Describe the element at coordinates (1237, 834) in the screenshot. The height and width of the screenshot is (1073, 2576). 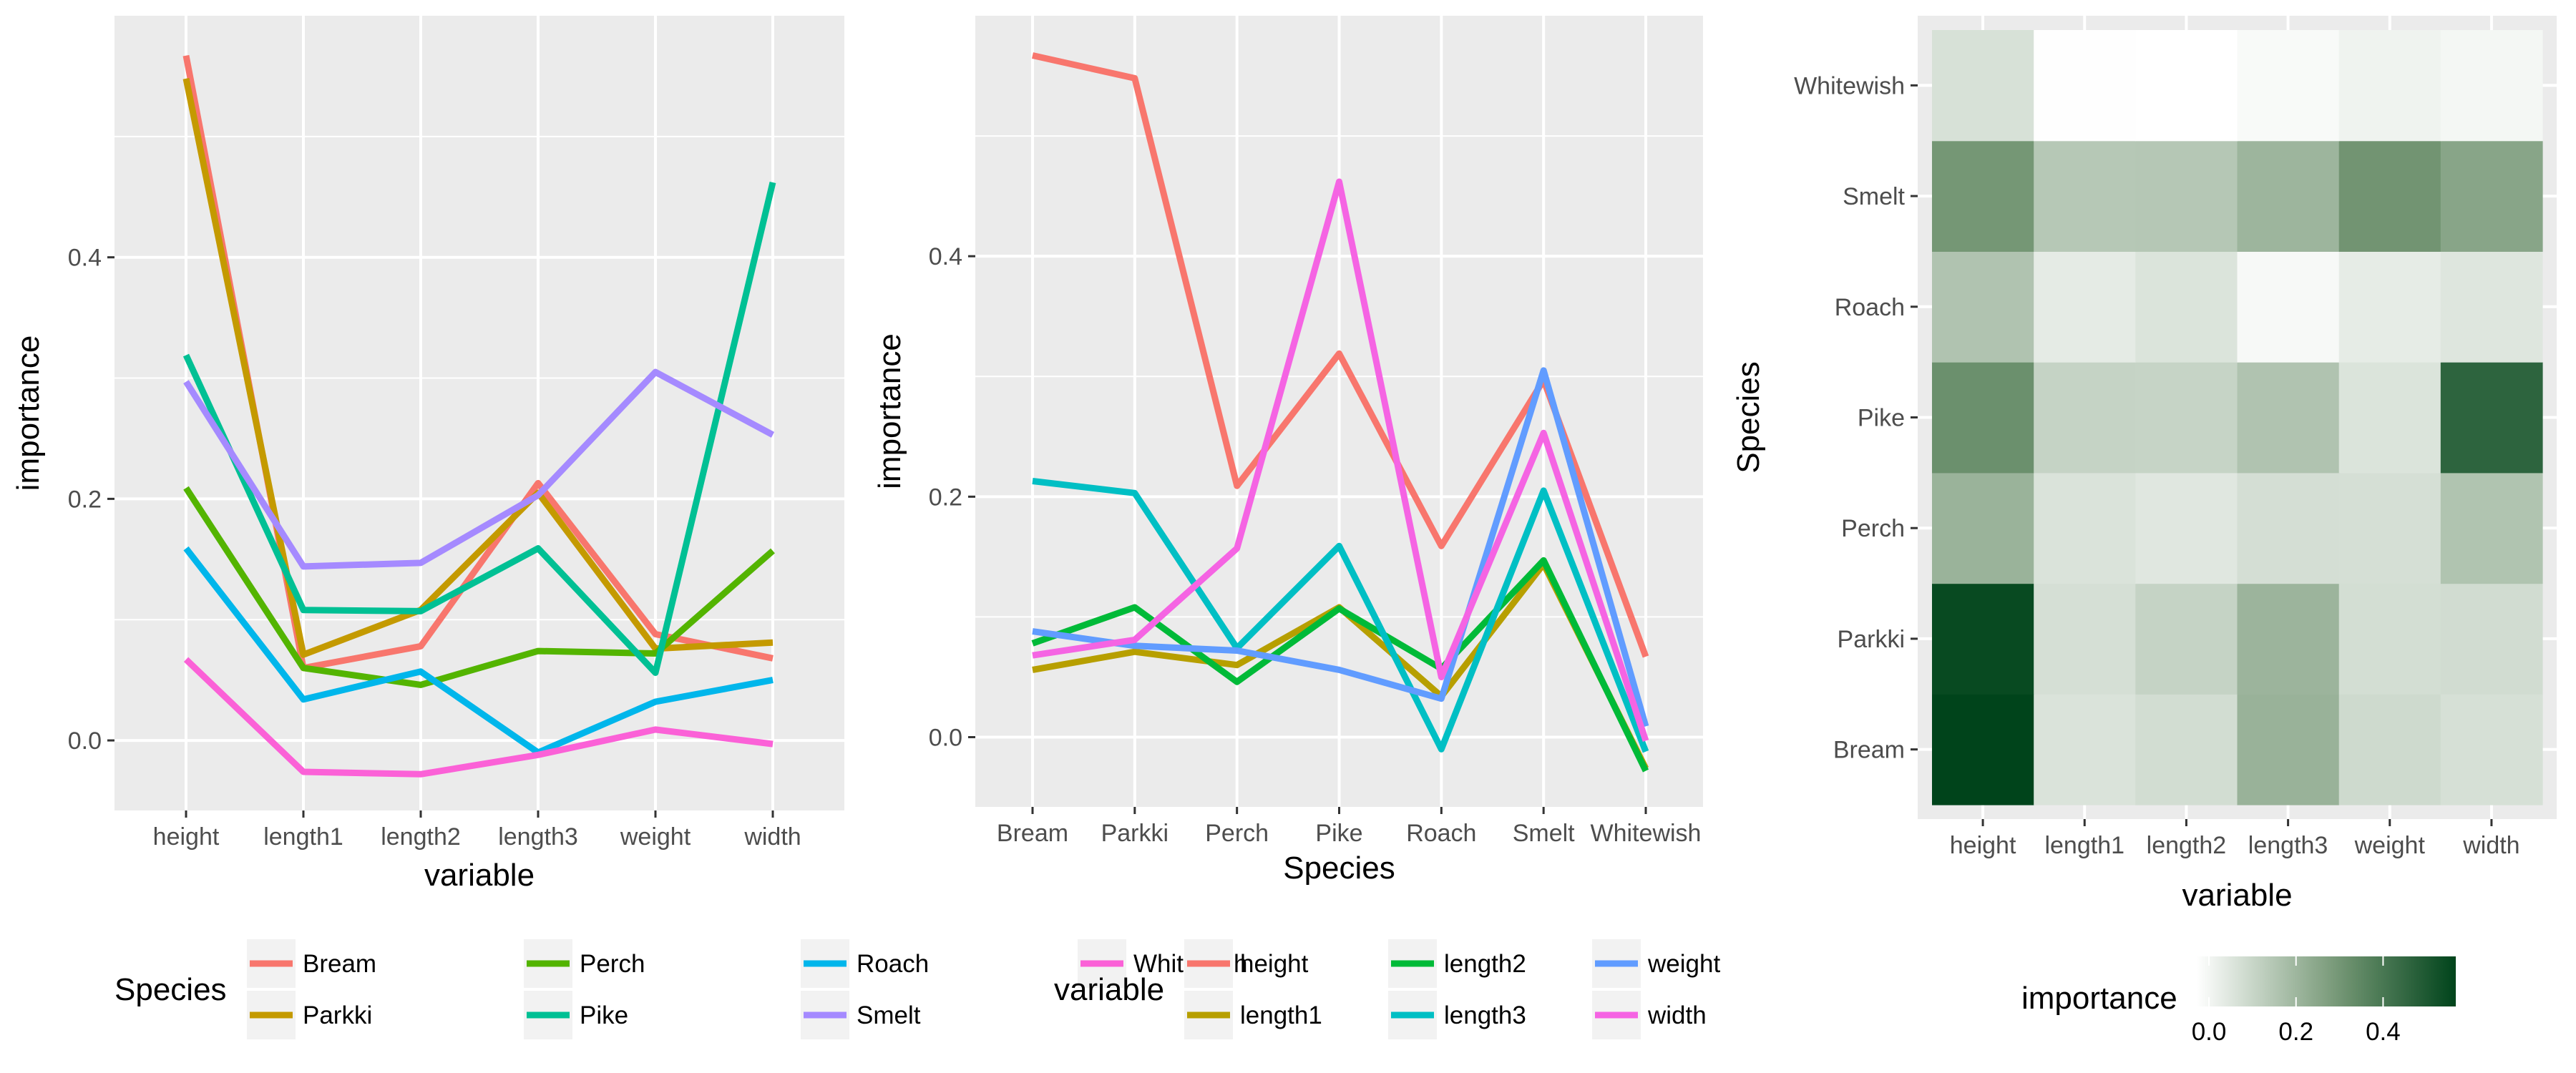
I see `x-tick-label: Perch` at that location.